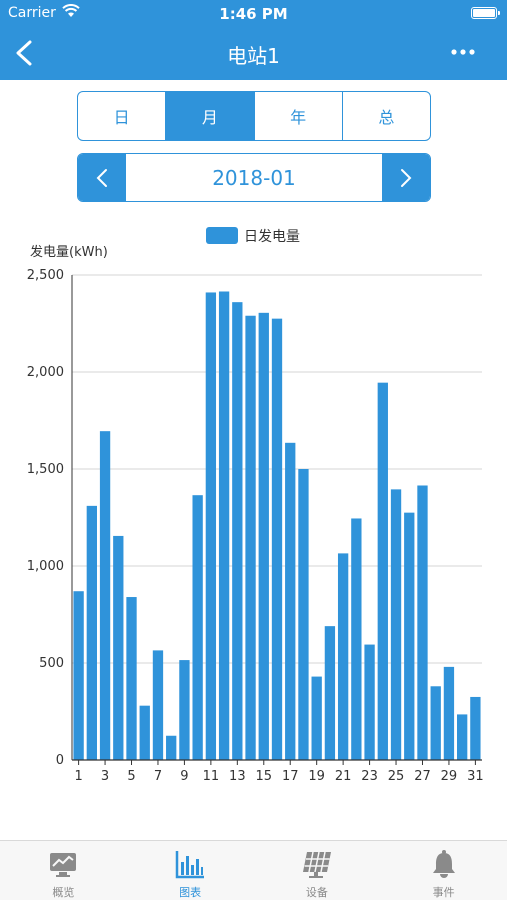 Image resolution: width=507 pixels, height=900 pixels. I want to click on y-tick-label: 500, so click(51, 663).